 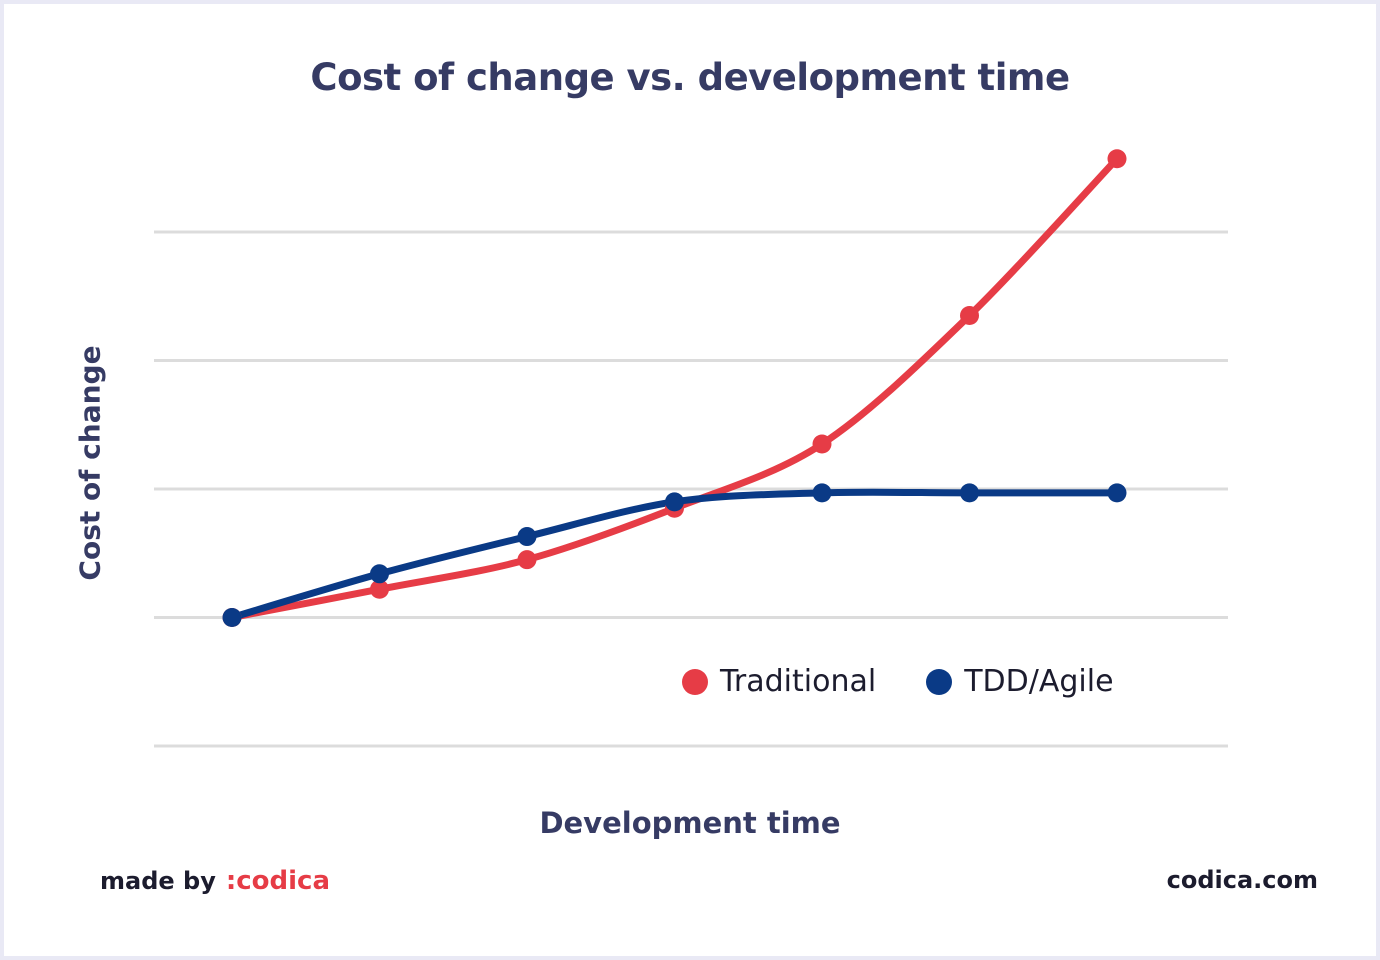 I want to click on codica-logo: :codica, so click(x=277, y=881).